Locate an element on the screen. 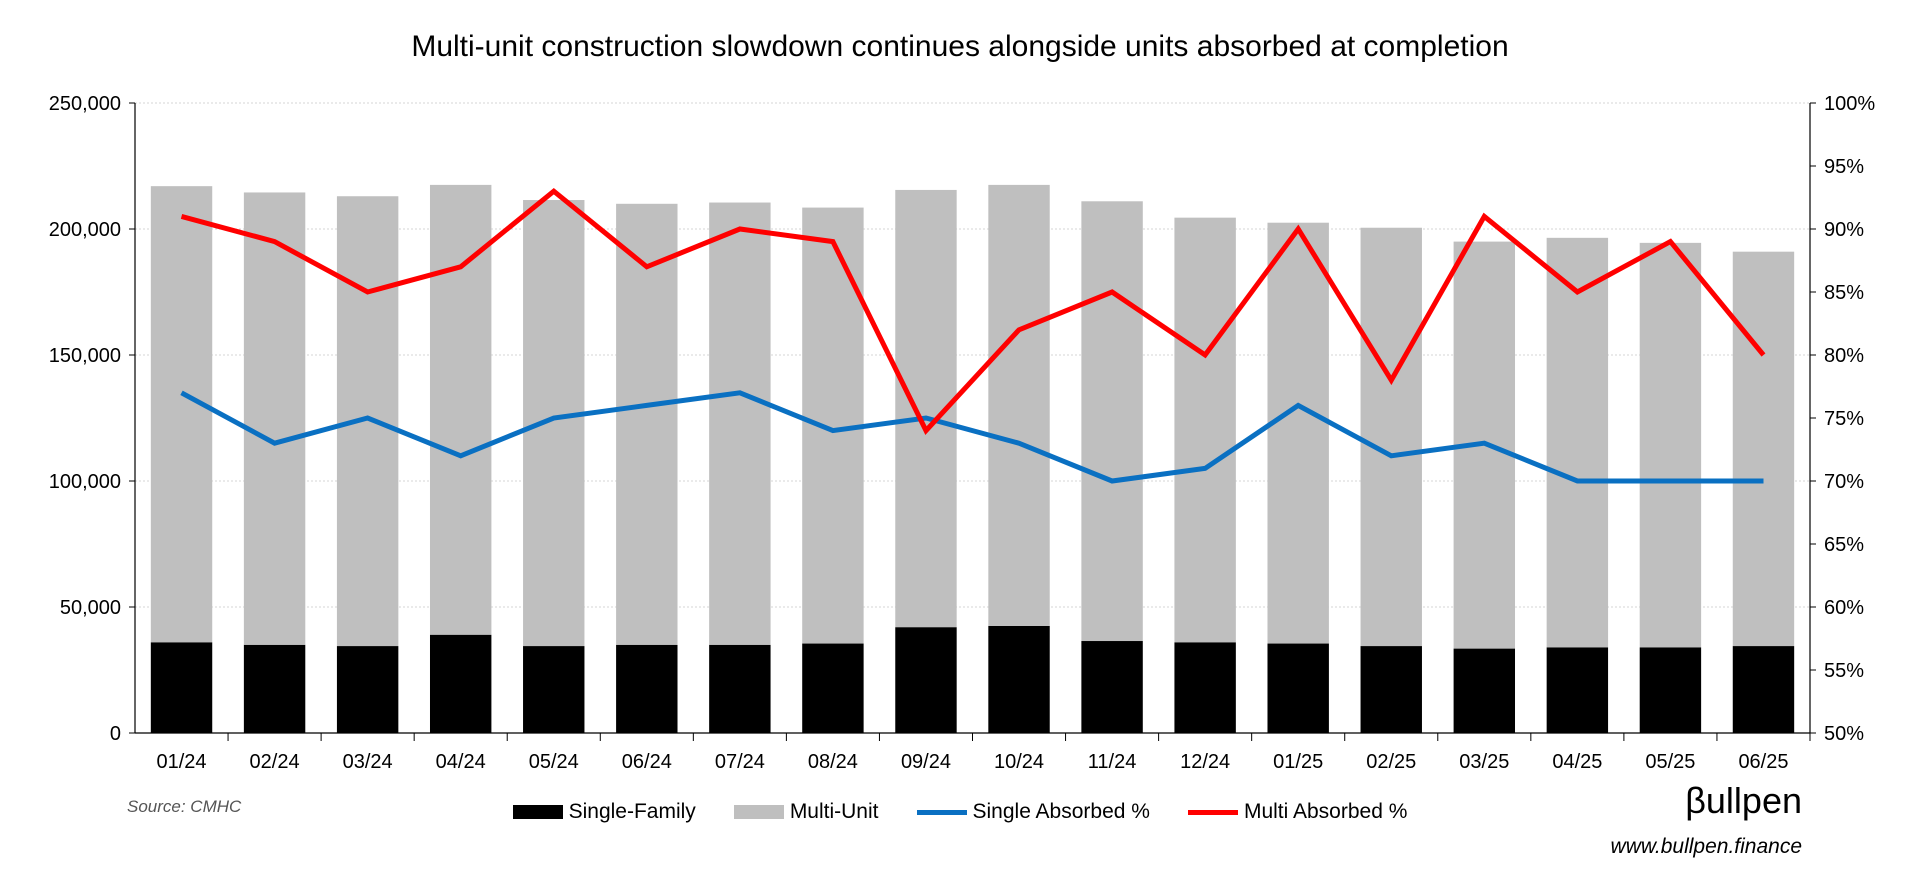  x-tick-label: 04/25 is located at coordinates (1577, 762).